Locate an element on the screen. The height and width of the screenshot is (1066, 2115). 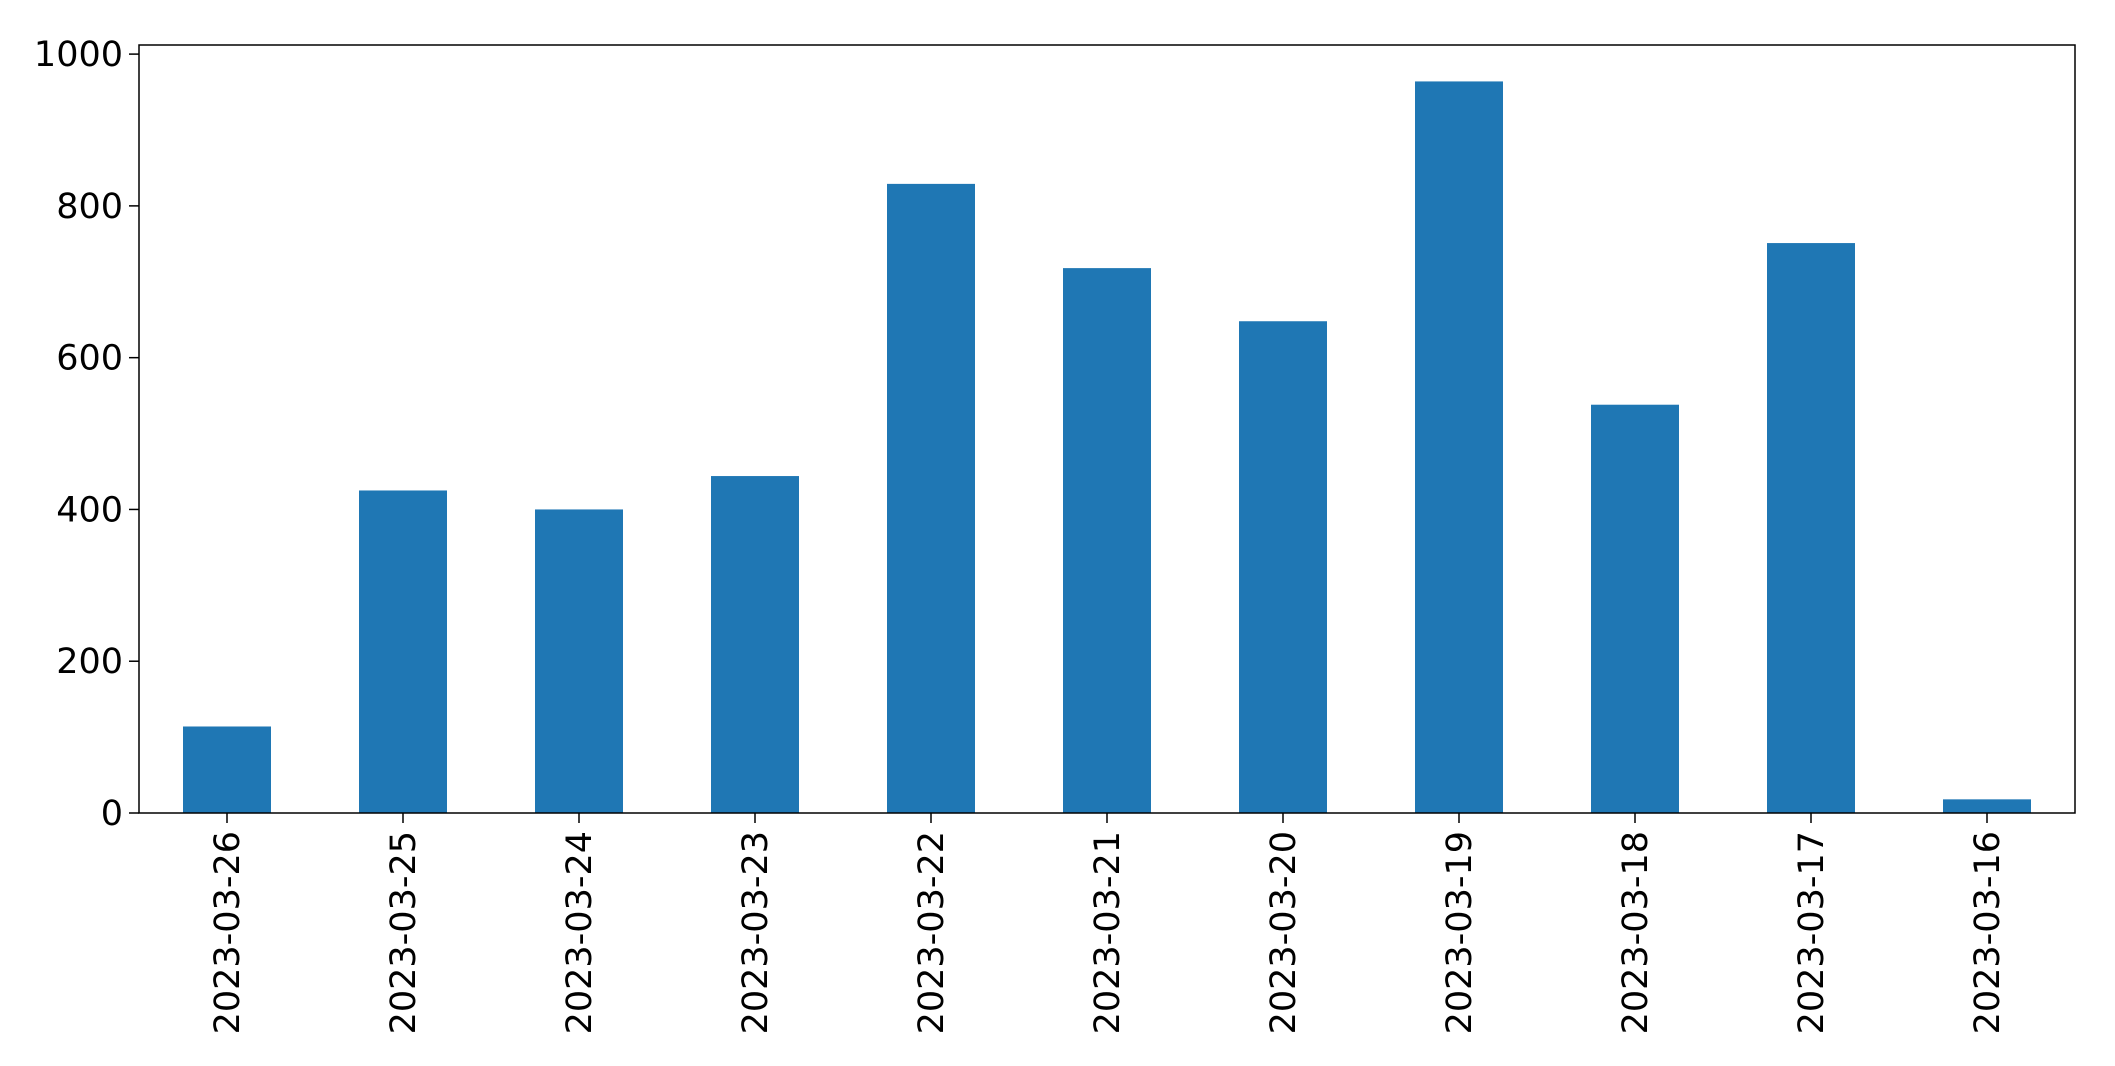
y-tick-label: 1000 is located at coordinates (78, 55).